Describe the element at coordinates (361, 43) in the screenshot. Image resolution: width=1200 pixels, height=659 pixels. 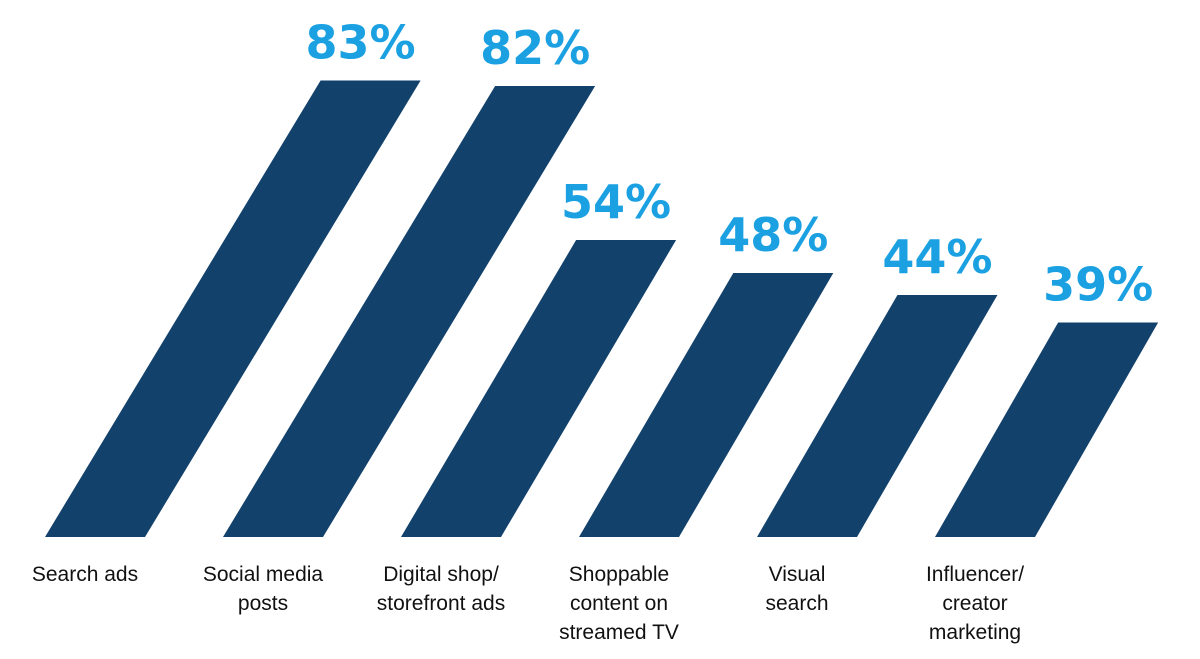
I see `value-label: 83%` at that location.